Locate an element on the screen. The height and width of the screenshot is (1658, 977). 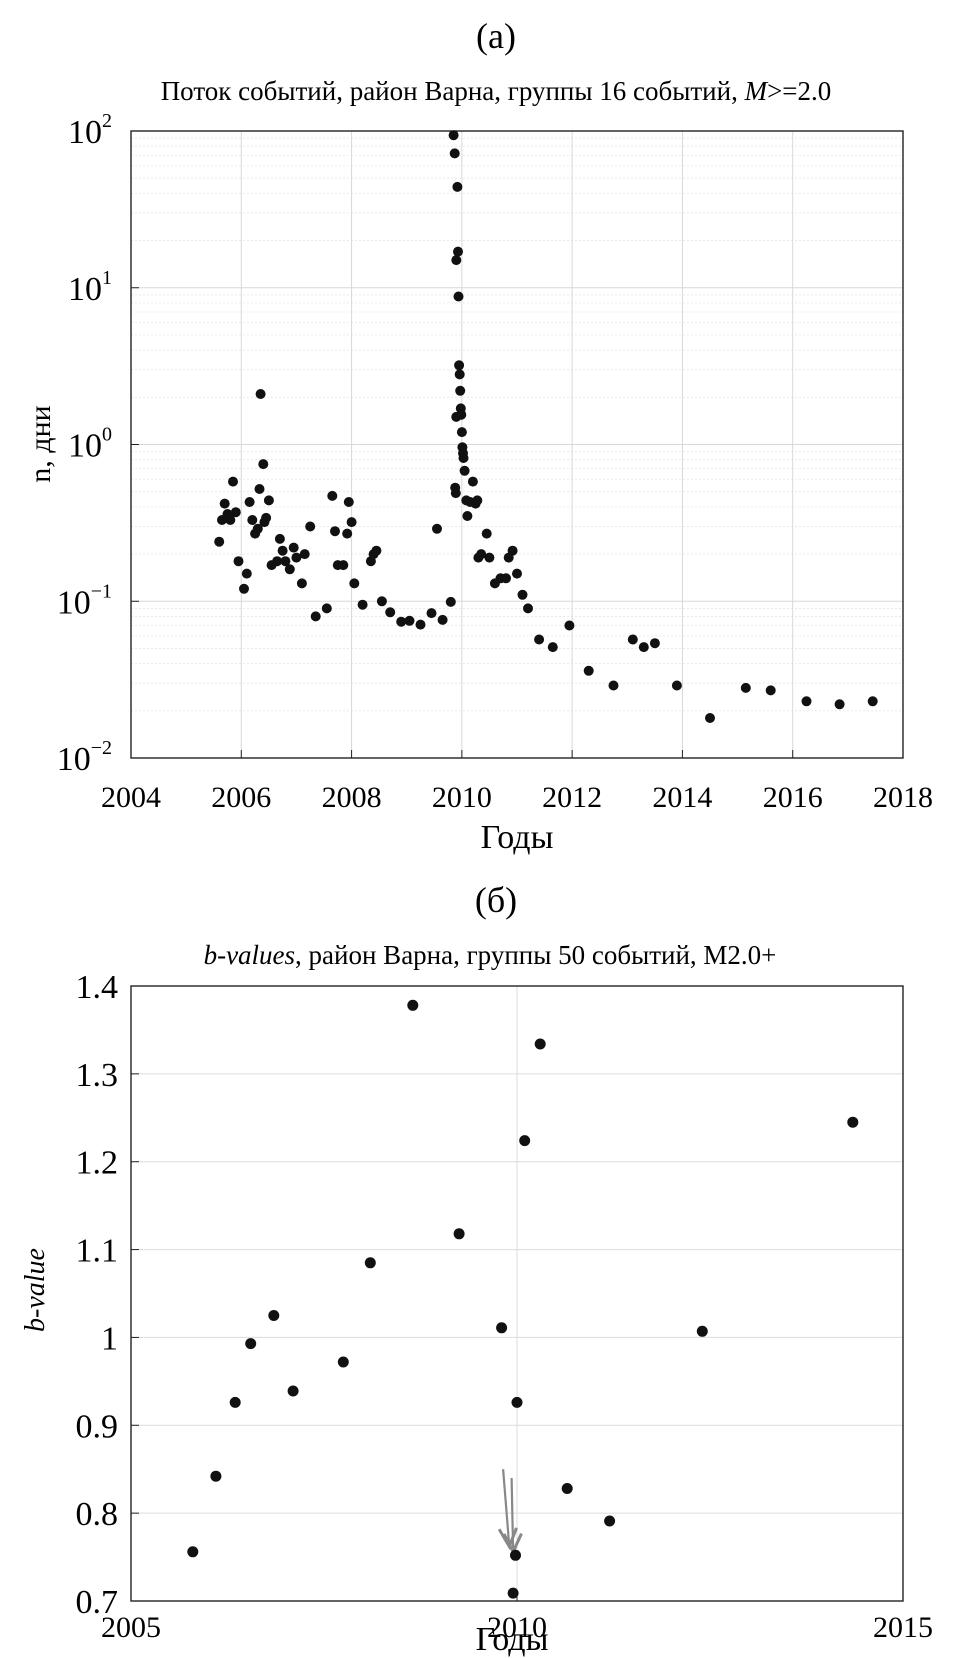
panel-a-label: (a) is located at coordinates (496, 36).